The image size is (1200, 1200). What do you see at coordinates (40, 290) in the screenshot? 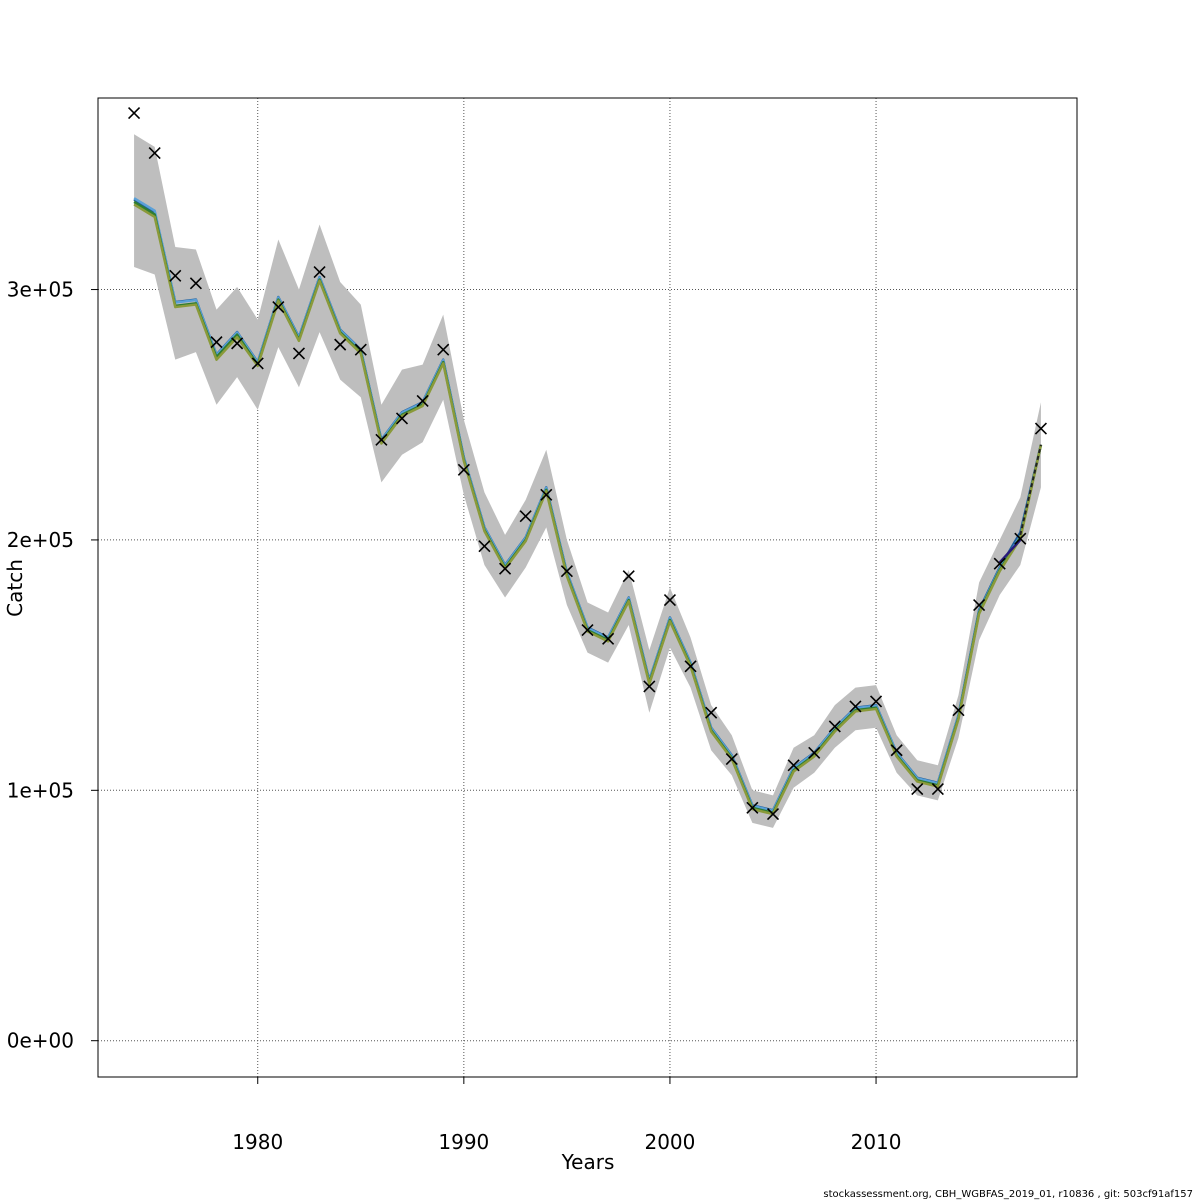
I see `y-tick-label: 3e+05` at bounding box center [40, 290].